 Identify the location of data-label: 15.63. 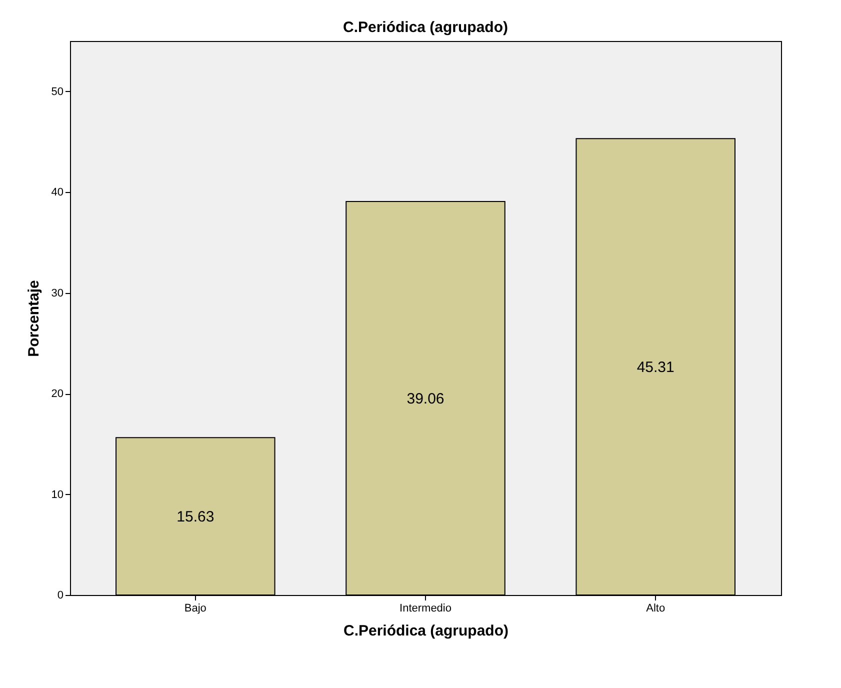
(195, 517).